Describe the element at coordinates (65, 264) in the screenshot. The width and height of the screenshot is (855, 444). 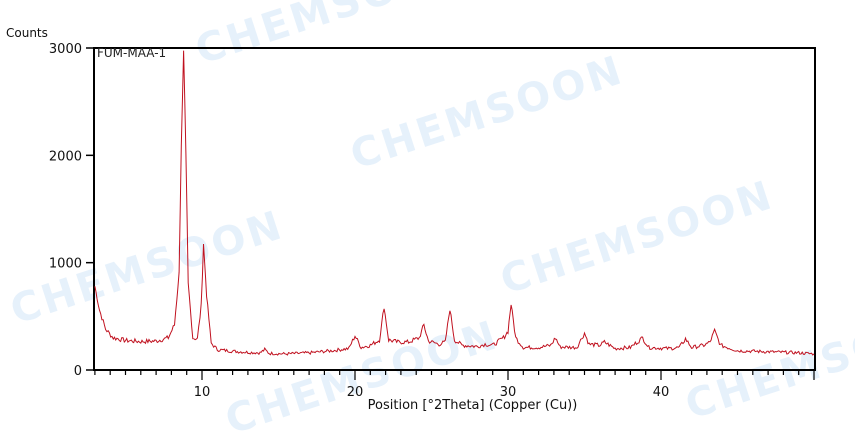
I see `y-tick-label: 1000` at that location.